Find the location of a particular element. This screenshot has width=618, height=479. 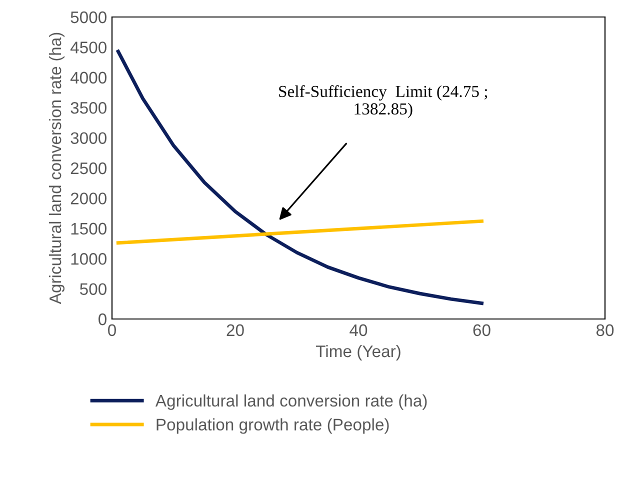

y-tick-label: 3000 is located at coordinates (88, 138).